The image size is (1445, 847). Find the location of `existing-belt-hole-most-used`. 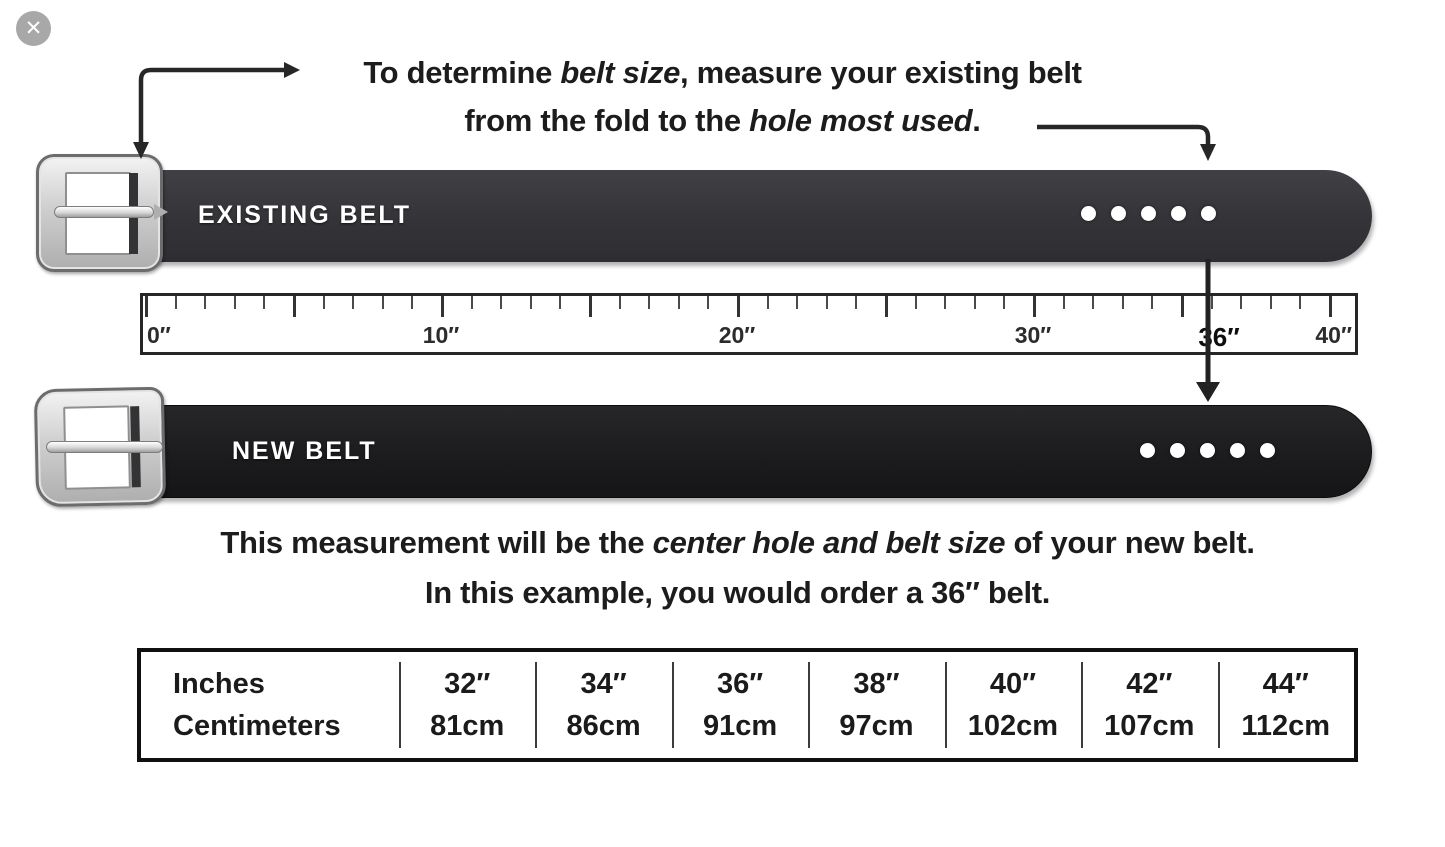

existing-belt-hole-most-used is located at coordinates (1208, 213).